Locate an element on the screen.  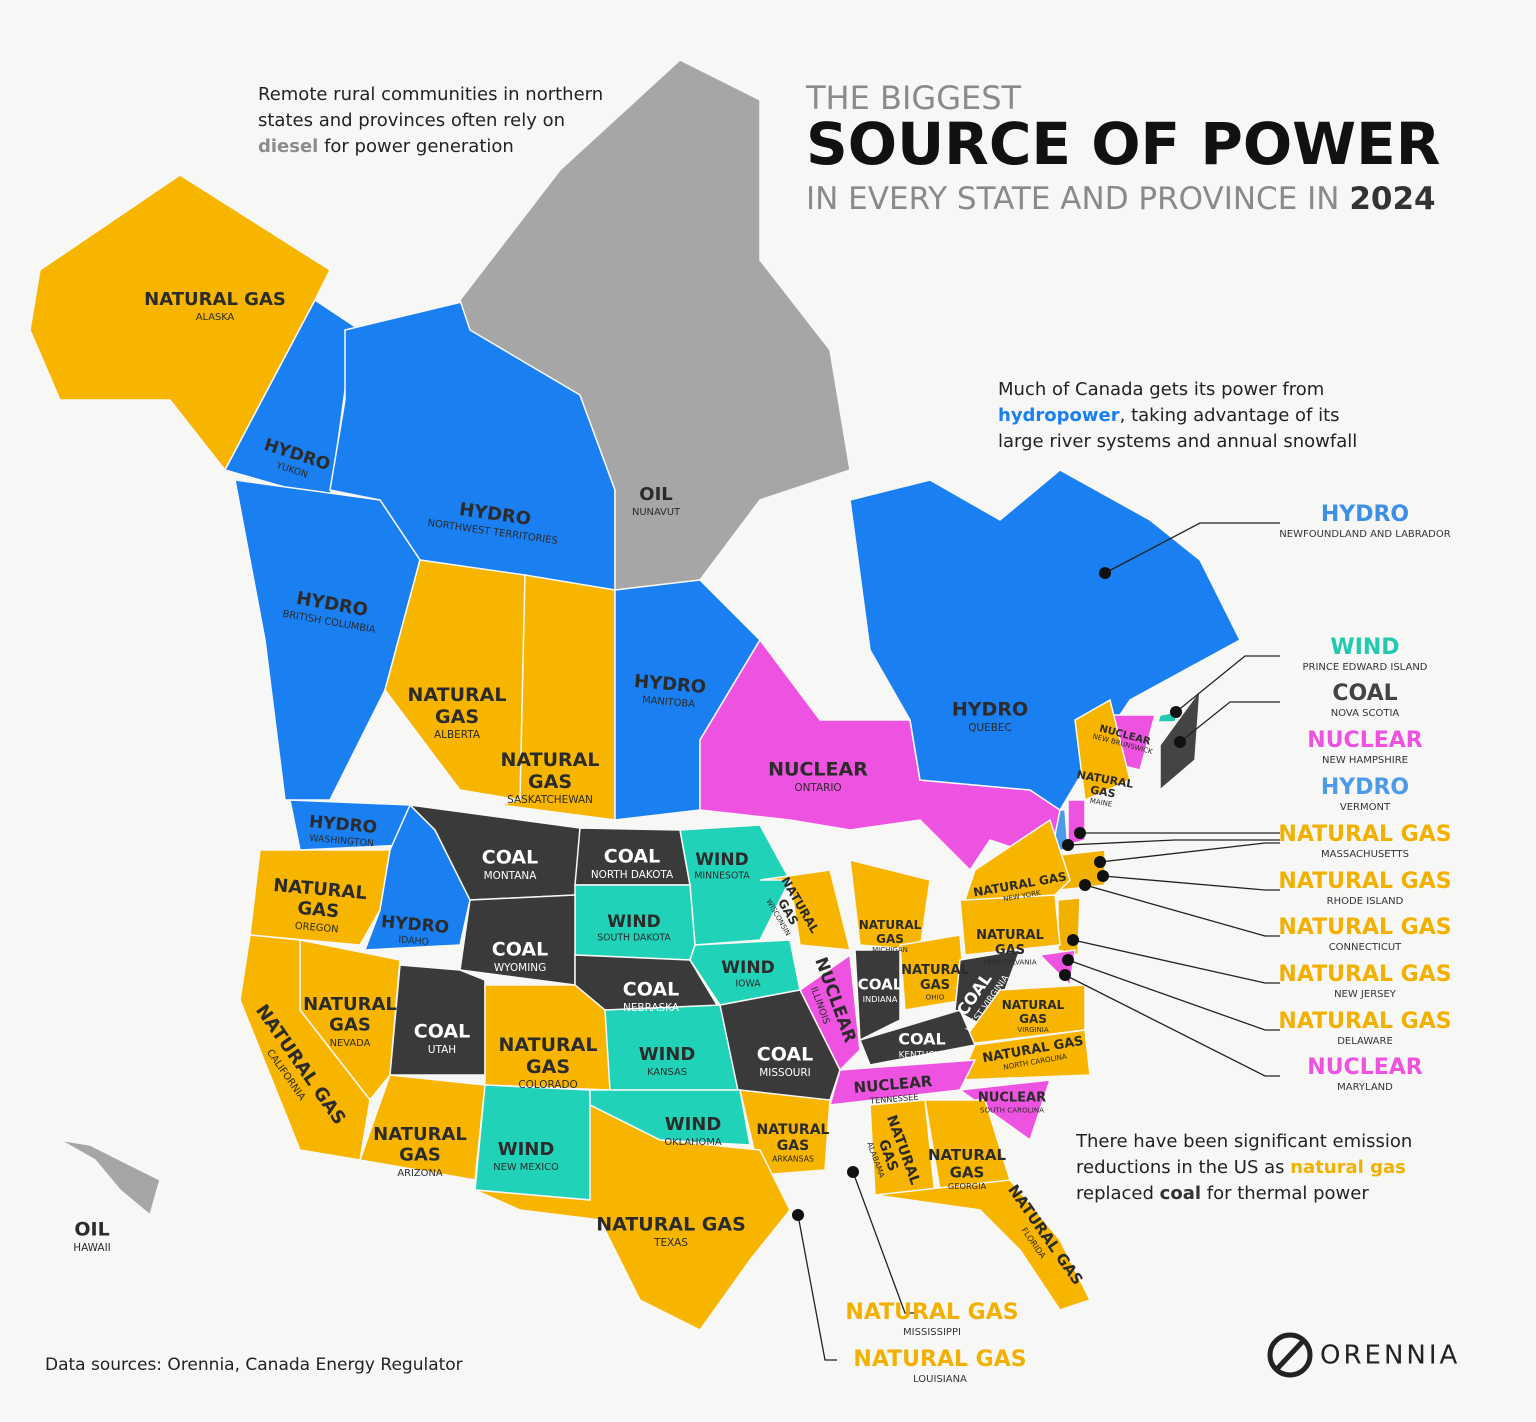
callout-source: COAL is located at coordinates (1364, 693).